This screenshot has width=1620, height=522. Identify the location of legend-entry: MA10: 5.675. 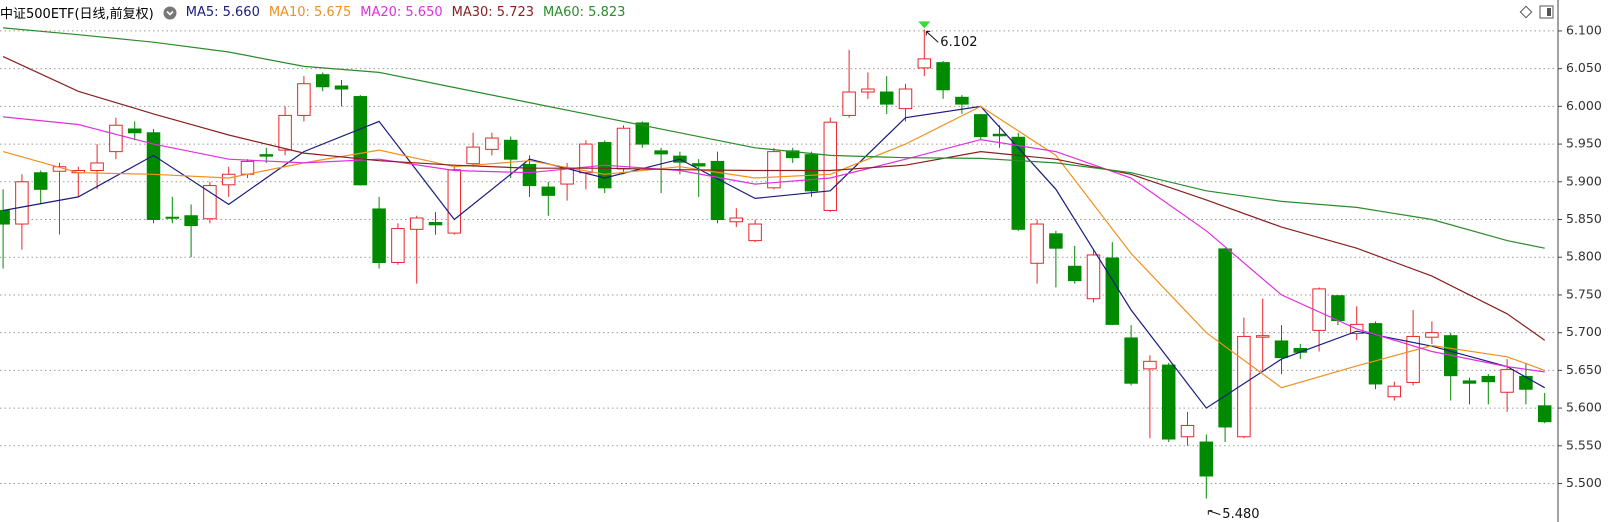
(310, 12).